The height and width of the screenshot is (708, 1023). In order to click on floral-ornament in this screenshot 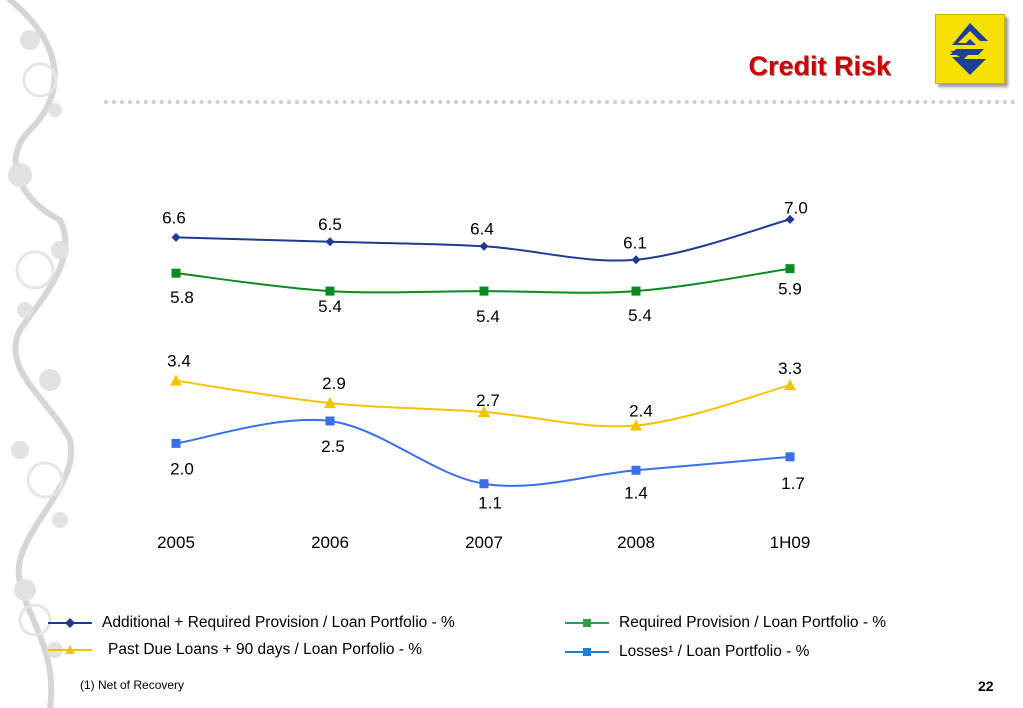, I will do `click(41, 354)`.